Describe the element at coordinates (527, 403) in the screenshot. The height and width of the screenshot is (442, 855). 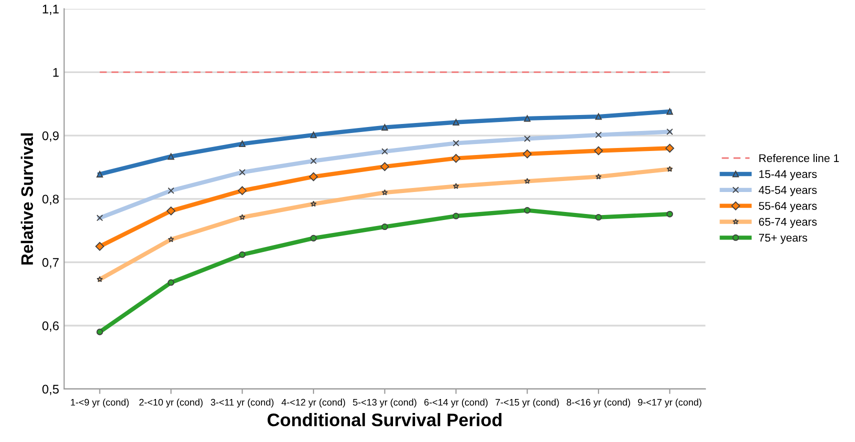
I see `x-tick-label: 7-<15 yr (cond)` at that location.